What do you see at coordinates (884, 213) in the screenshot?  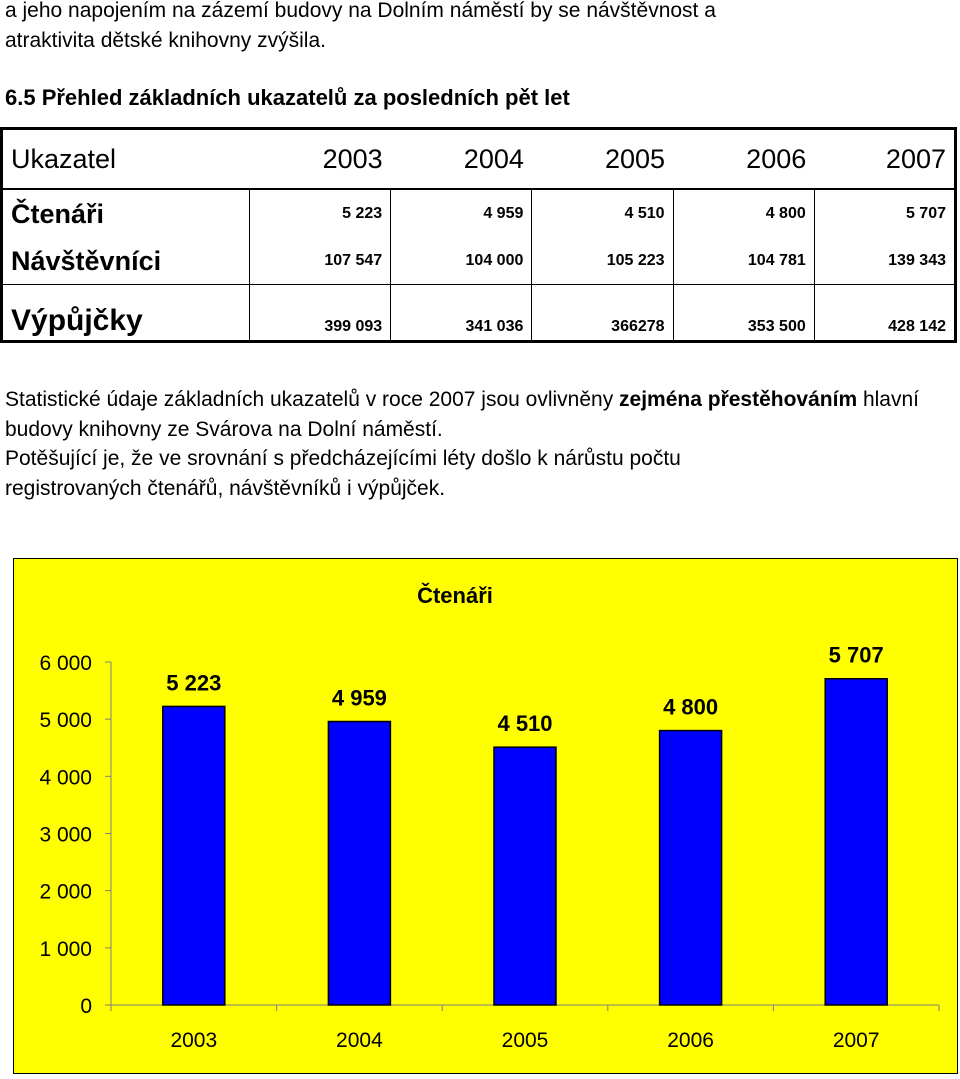 I see `table-cell: 5 707` at bounding box center [884, 213].